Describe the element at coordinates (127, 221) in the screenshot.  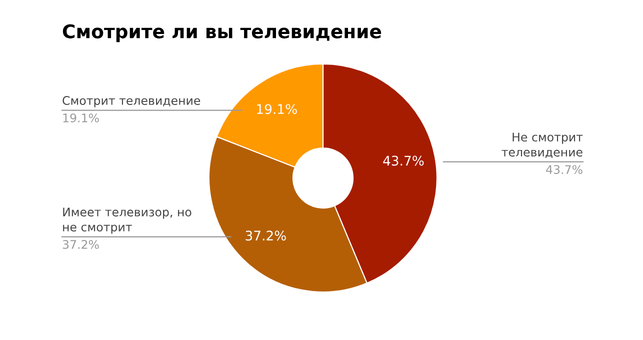
I see `slice-label: Имеет телевизор, но не смотрит` at that location.